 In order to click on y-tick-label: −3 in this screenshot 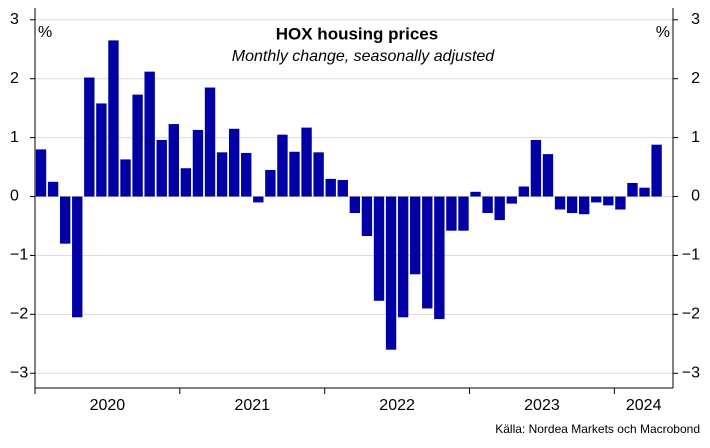, I will do `click(19, 372)`.